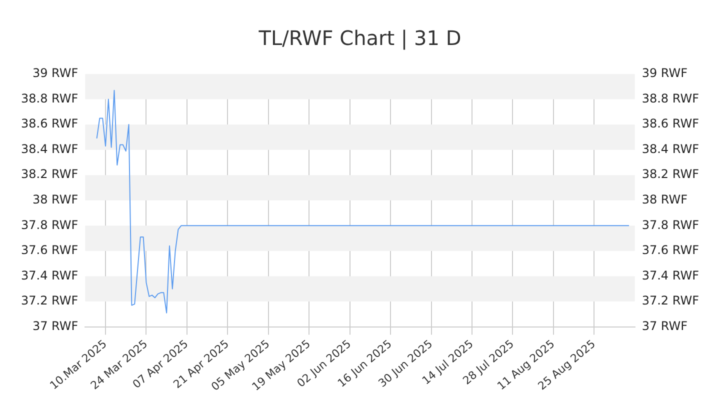  What do you see at coordinates (671, 301) in the screenshot?
I see `y2-tick-label: 37.2 RWF` at bounding box center [671, 301].